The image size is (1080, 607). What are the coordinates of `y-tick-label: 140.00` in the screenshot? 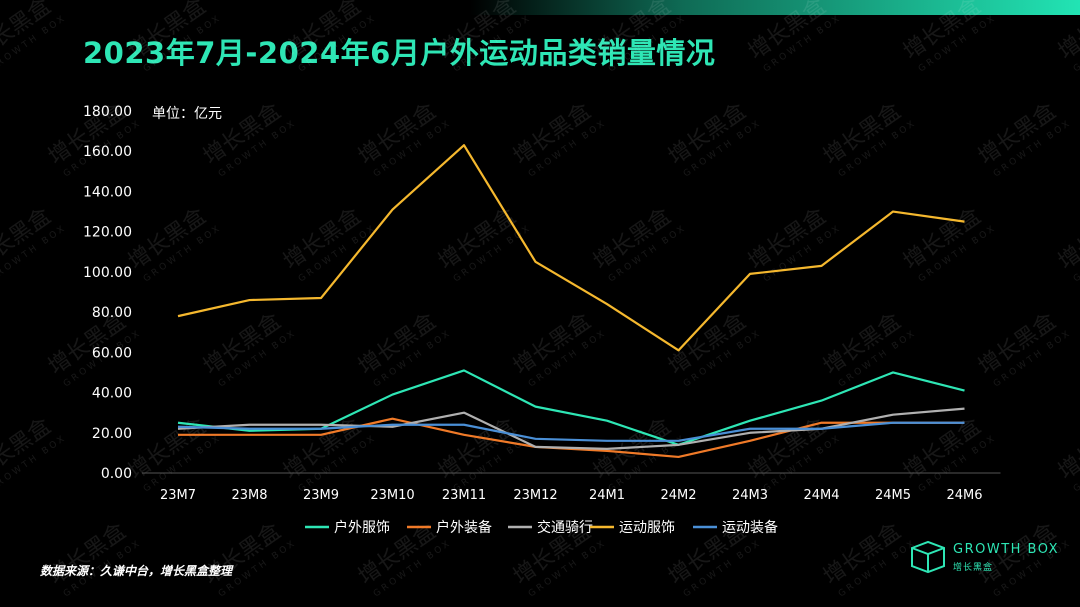 It's located at (107, 192).